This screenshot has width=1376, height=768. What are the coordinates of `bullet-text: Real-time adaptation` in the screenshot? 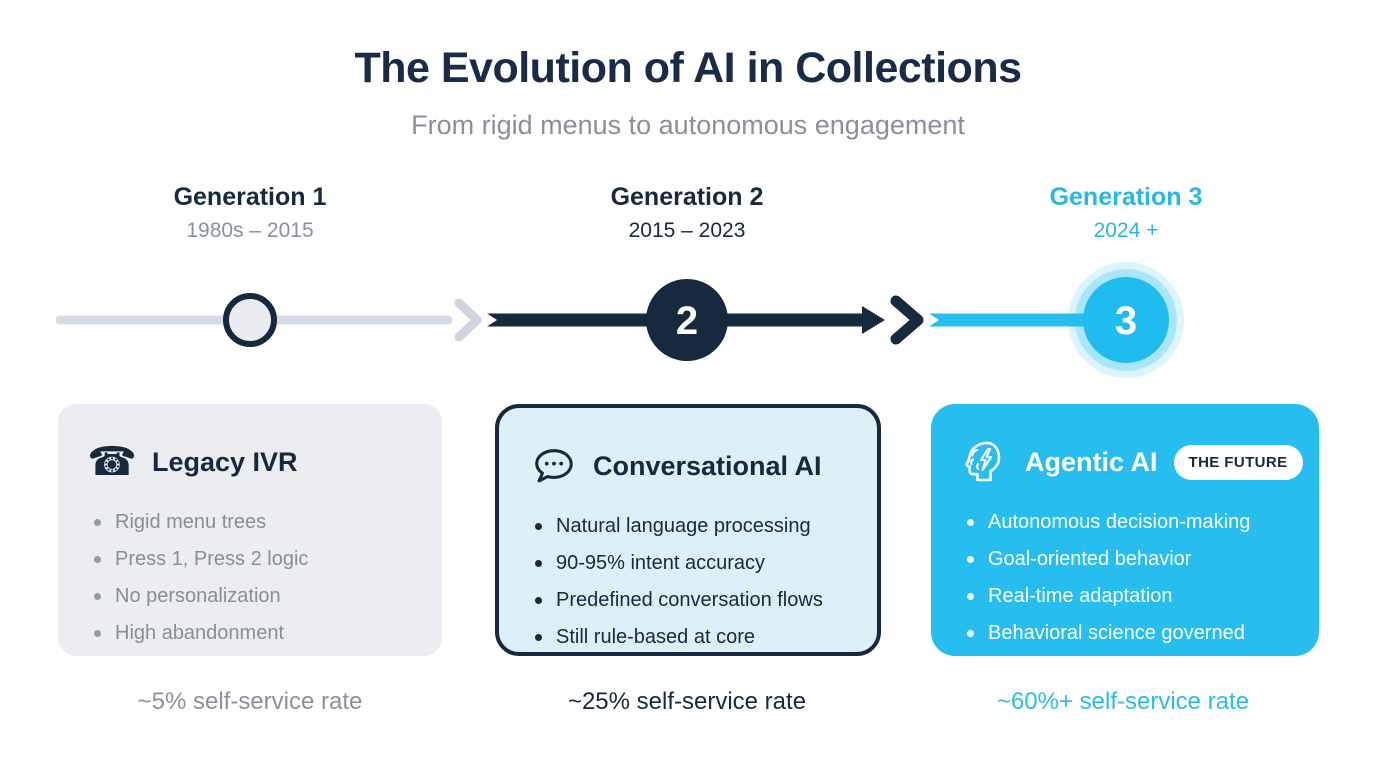 It's located at (1080, 596).